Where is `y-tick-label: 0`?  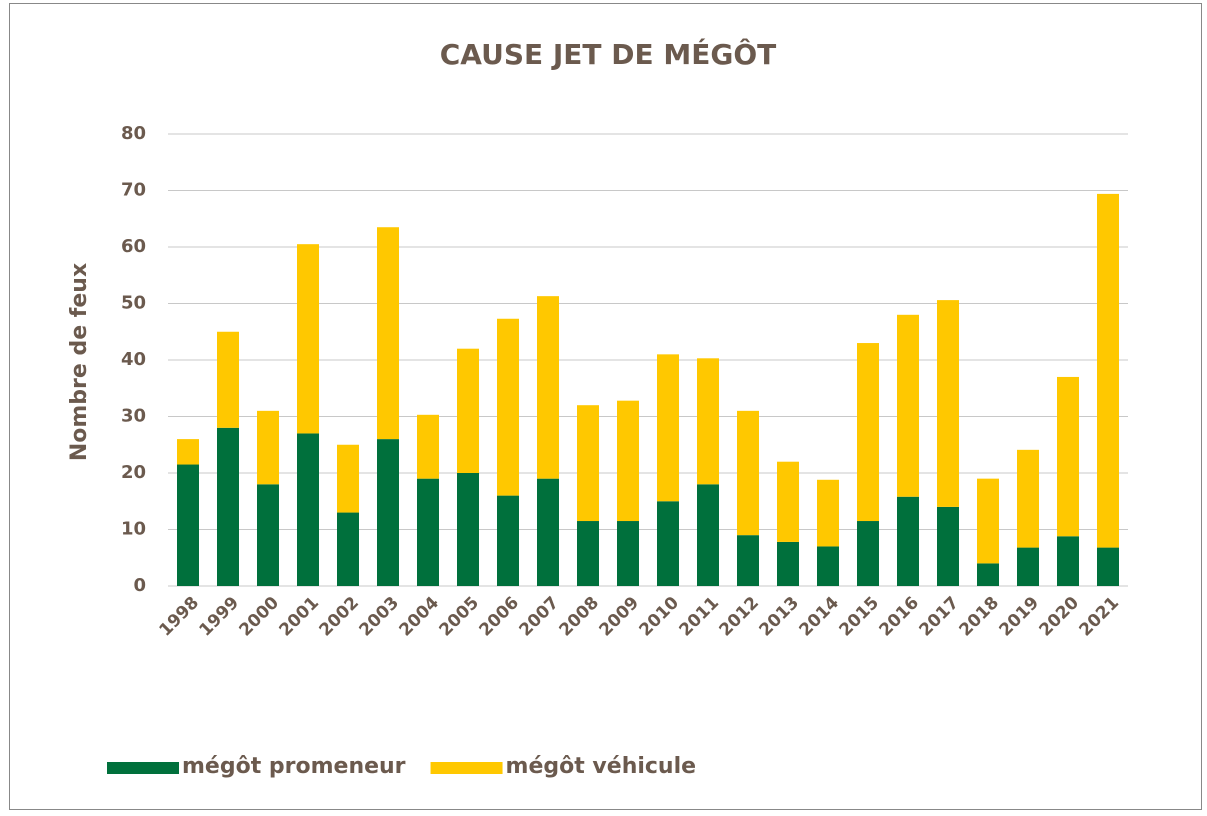
y-tick-label: 0 is located at coordinates (139, 585).